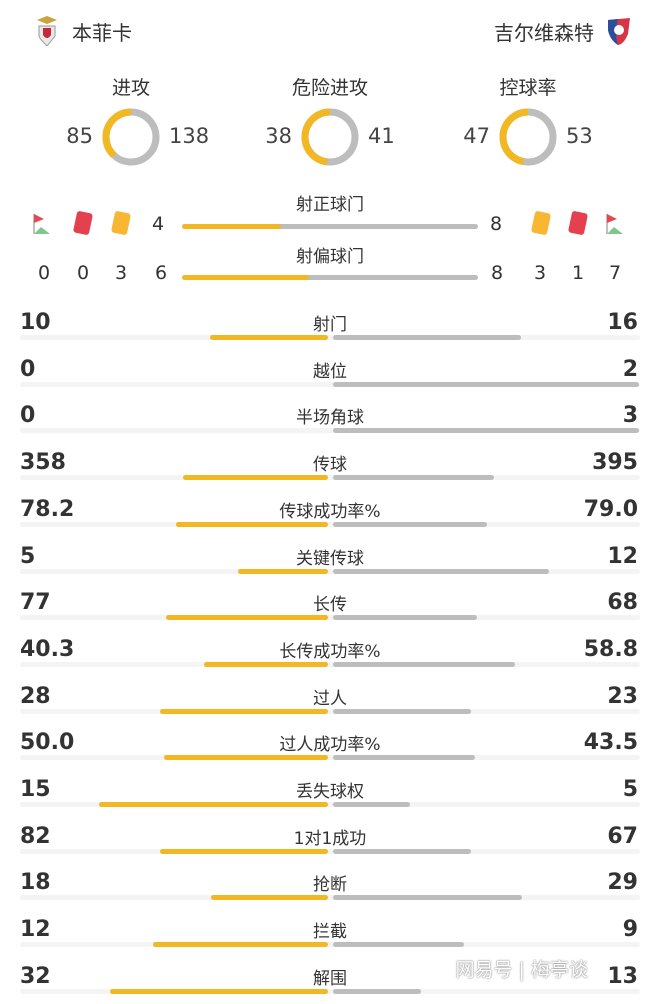 The height and width of the screenshot is (1004, 660). What do you see at coordinates (540, 273) in the screenshot?
I see `away-yellow-cards: 3` at bounding box center [540, 273].